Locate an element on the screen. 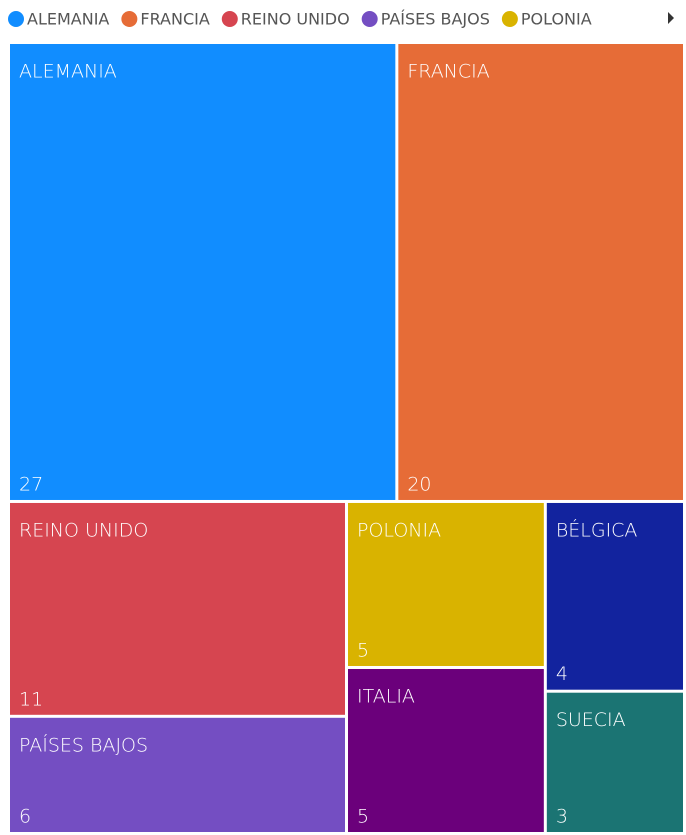  tile-value: 3 is located at coordinates (562, 817).